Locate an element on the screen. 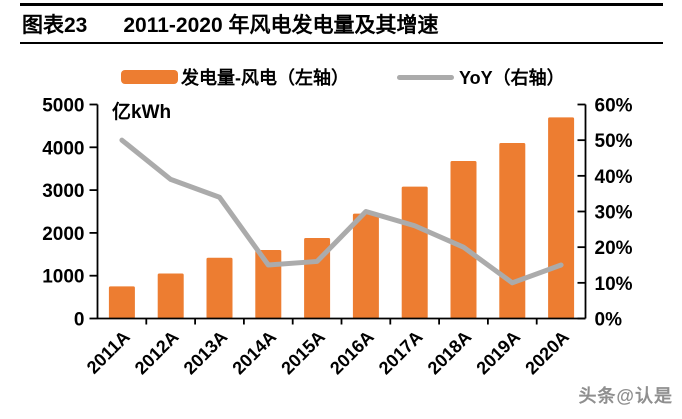  legend-label-yoy: YoY（右轴） is located at coordinates (512, 78).